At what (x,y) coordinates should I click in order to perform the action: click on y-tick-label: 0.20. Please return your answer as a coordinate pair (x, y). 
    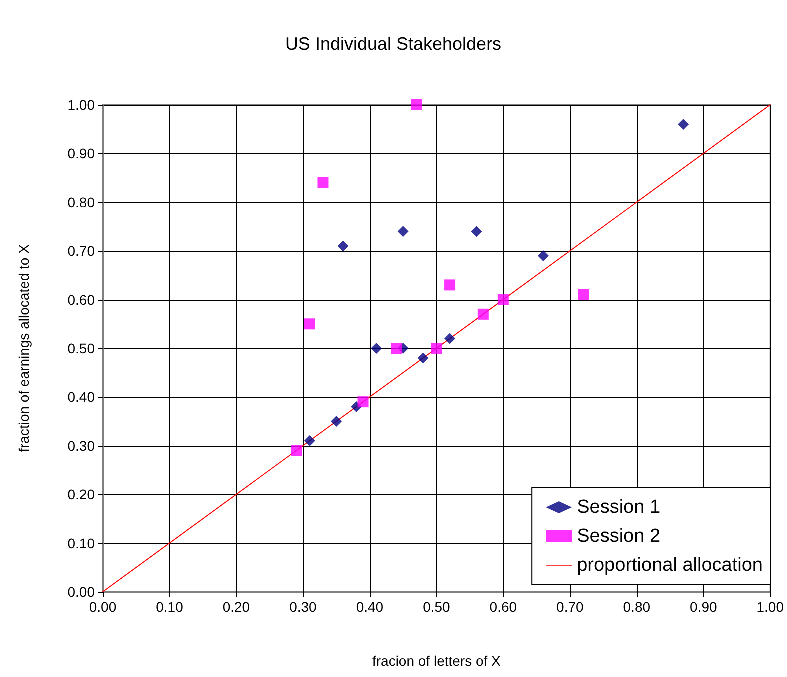
    Looking at the image, I should click on (82, 494).